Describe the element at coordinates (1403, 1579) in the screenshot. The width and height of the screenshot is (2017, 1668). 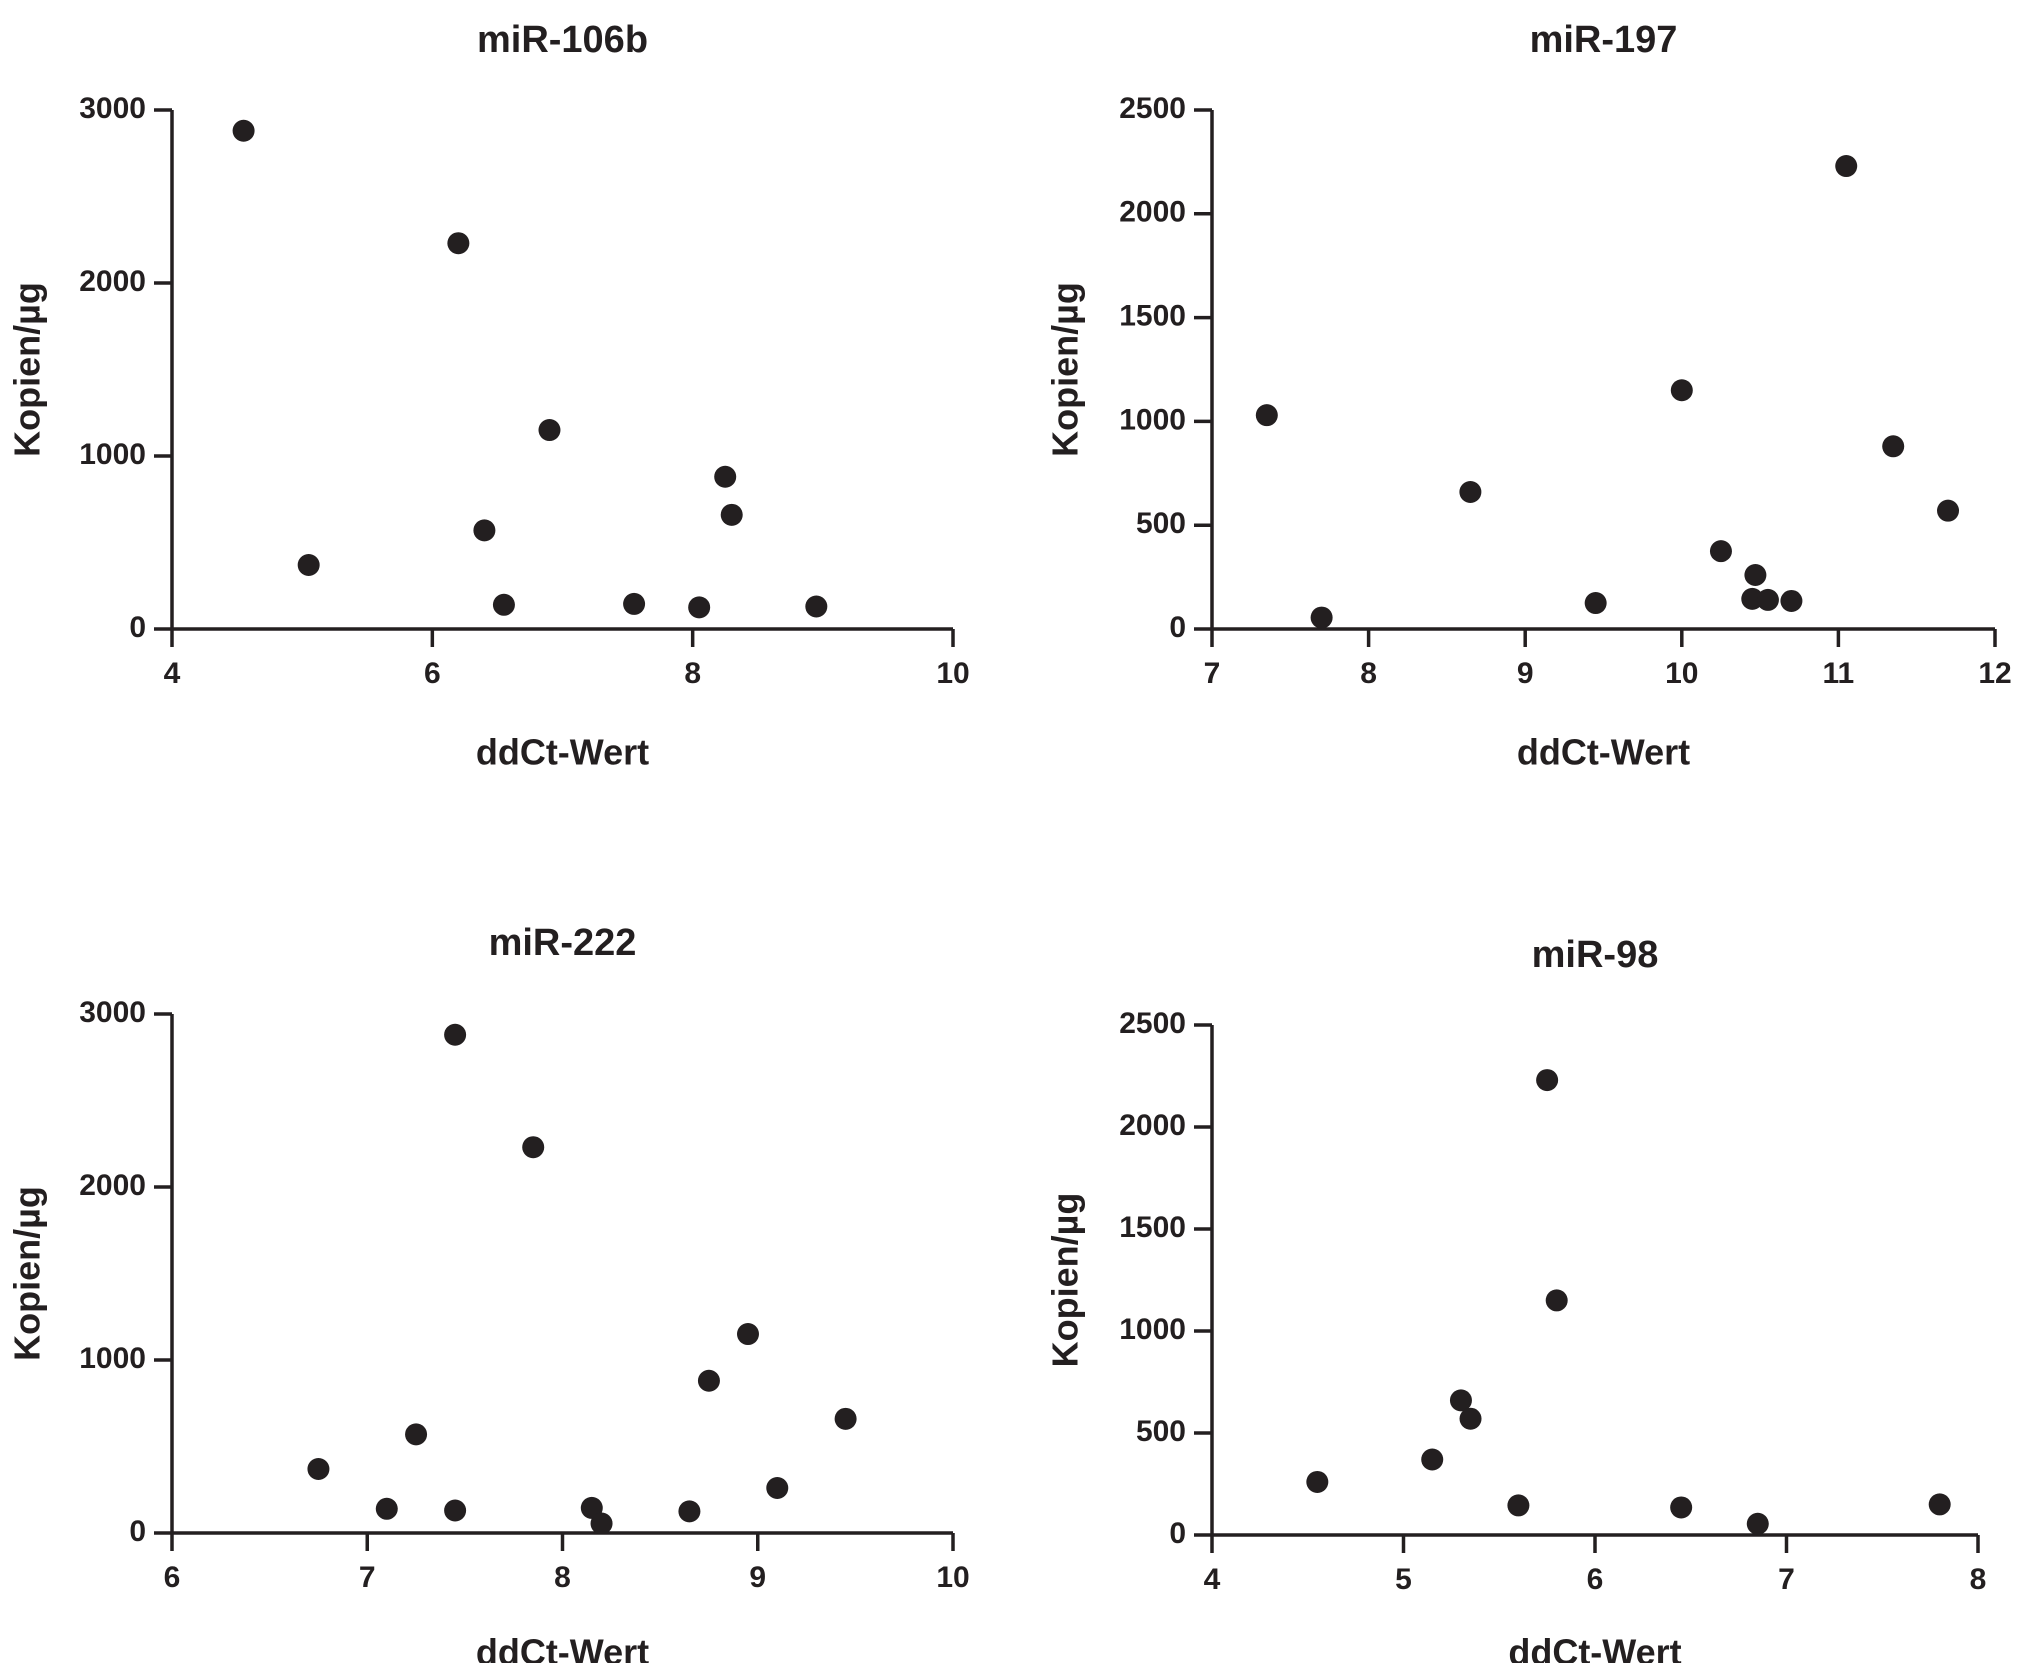
I see `x-tick-label: 5` at that location.